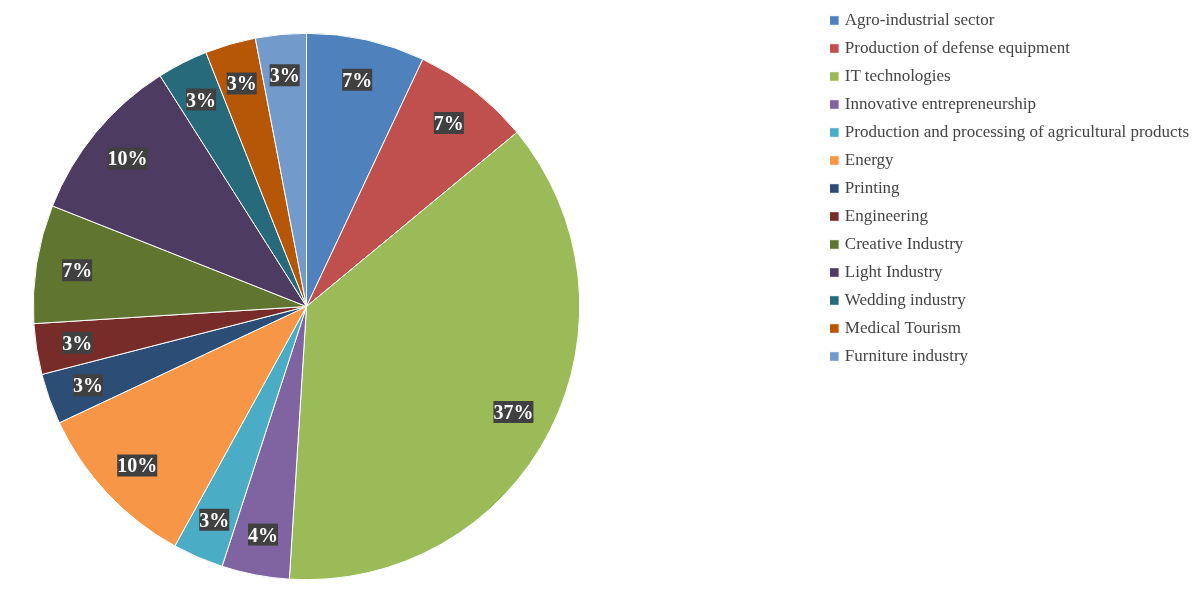  I want to click on legend-label: Engineering, so click(886, 216).